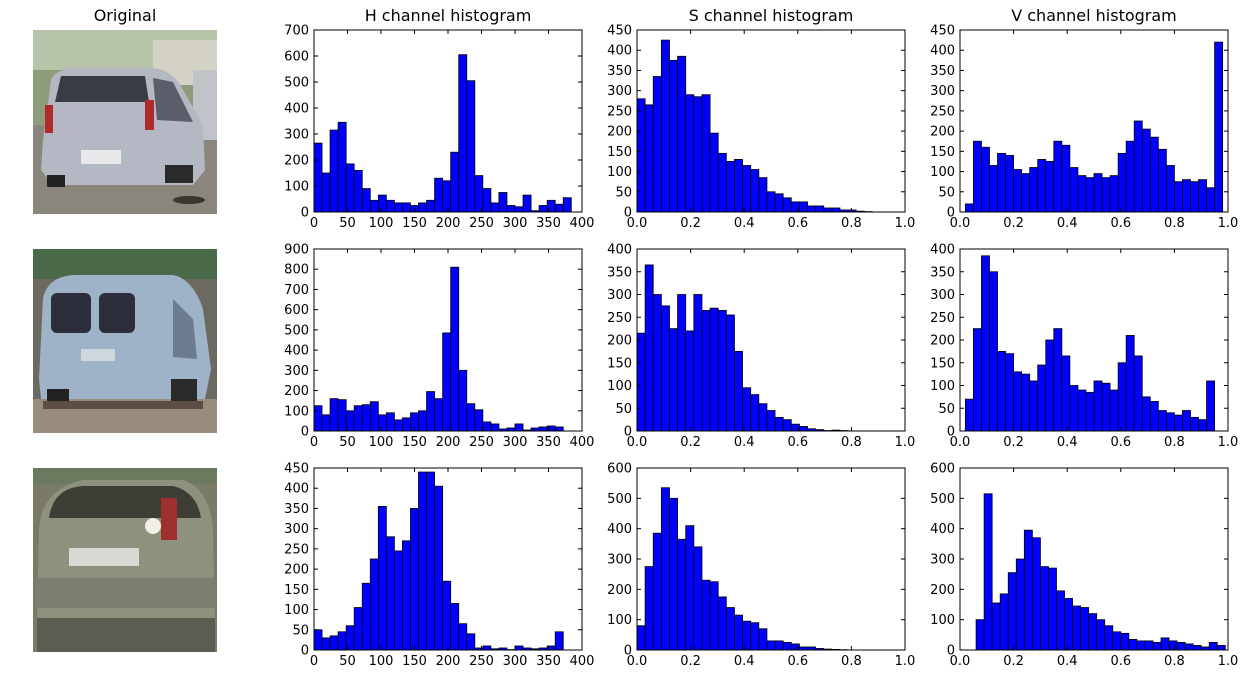  What do you see at coordinates (347, 223) in the screenshot?
I see `x-tick-label: 50` at bounding box center [347, 223].